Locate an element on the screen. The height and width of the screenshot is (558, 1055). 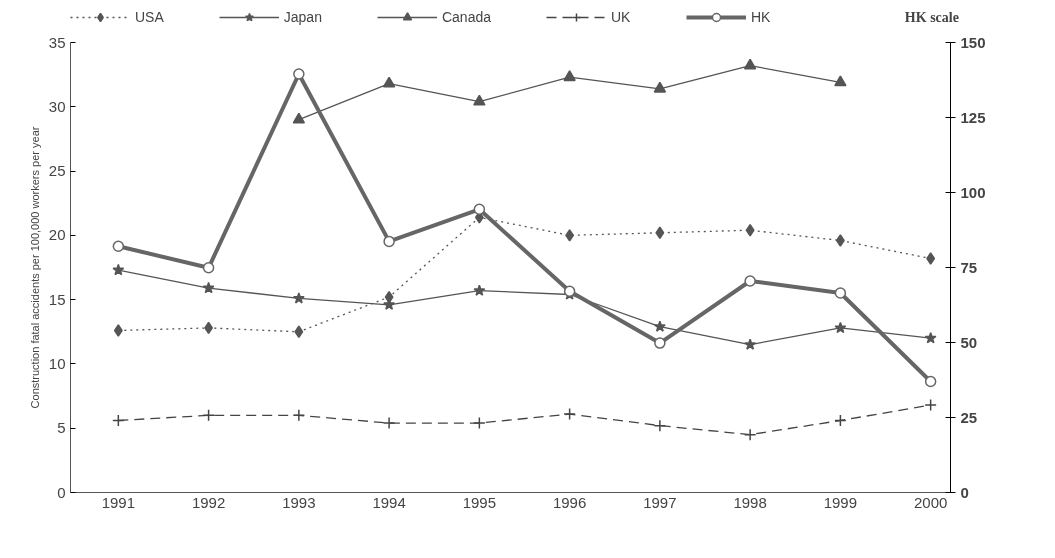
y-tick-label: 25 is located at coordinates (57, 171).